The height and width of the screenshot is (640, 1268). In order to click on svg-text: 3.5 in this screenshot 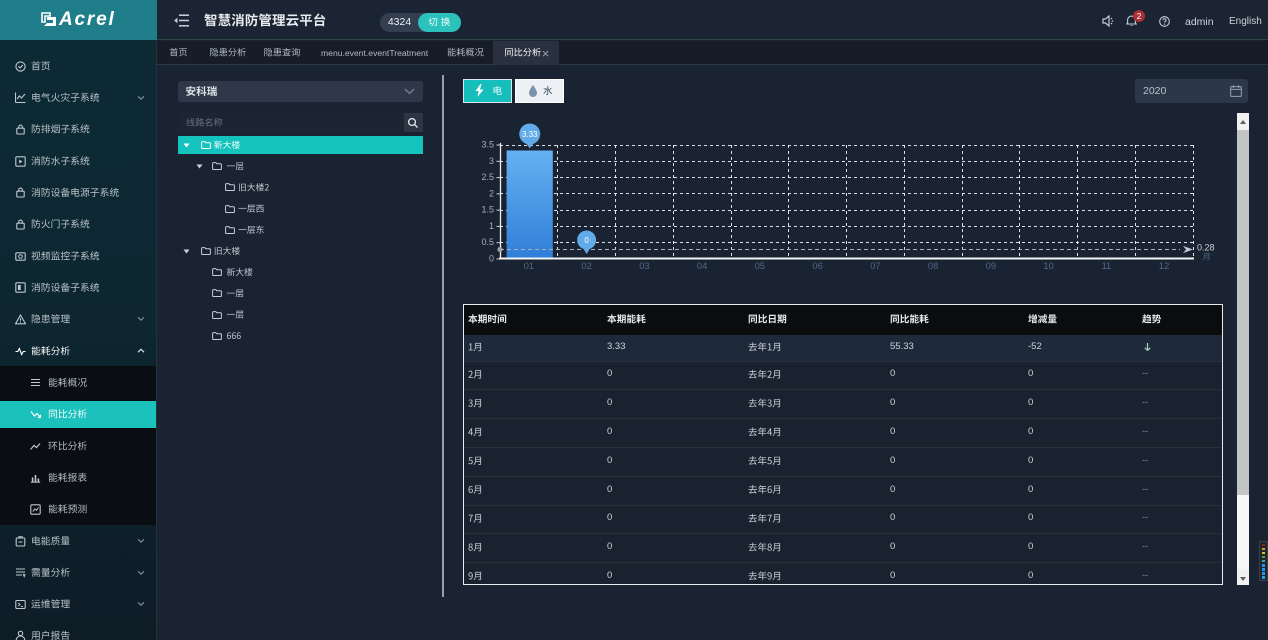, I will do `click(487, 145)`.